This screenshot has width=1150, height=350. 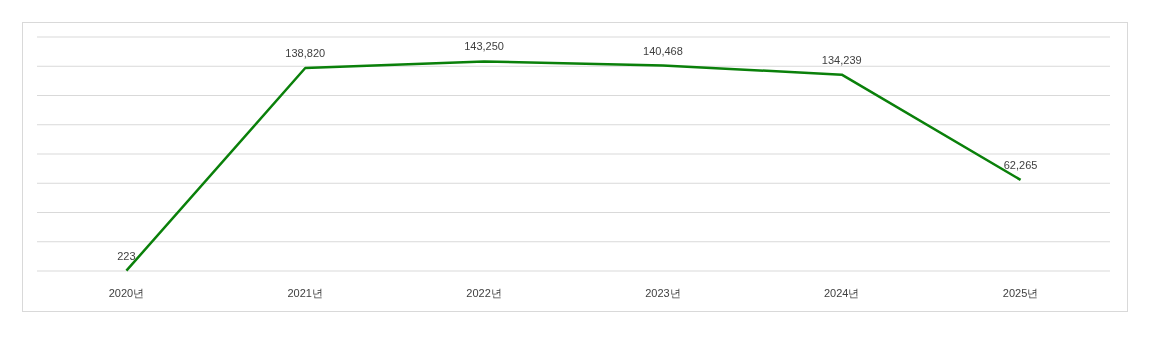 What do you see at coordinates (663, 293) in the screenshot?
I see `x-tick-label: 2023년` at bounding box center [663, 293].